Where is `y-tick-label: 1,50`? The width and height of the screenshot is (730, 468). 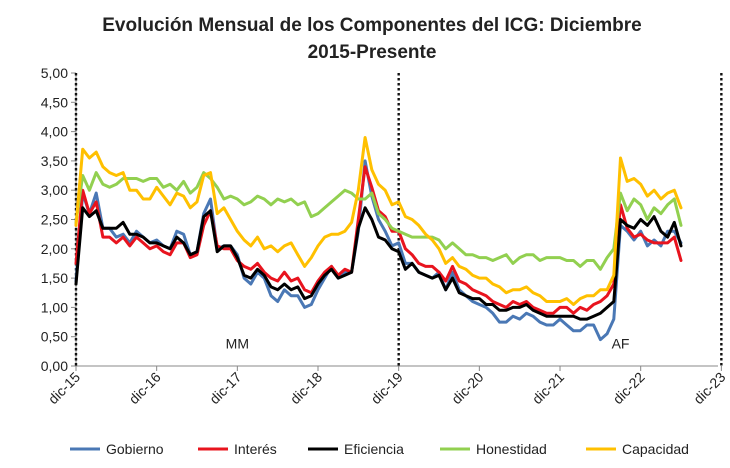
y-tick-label: 1,50 is located at coordinates (54, 278).